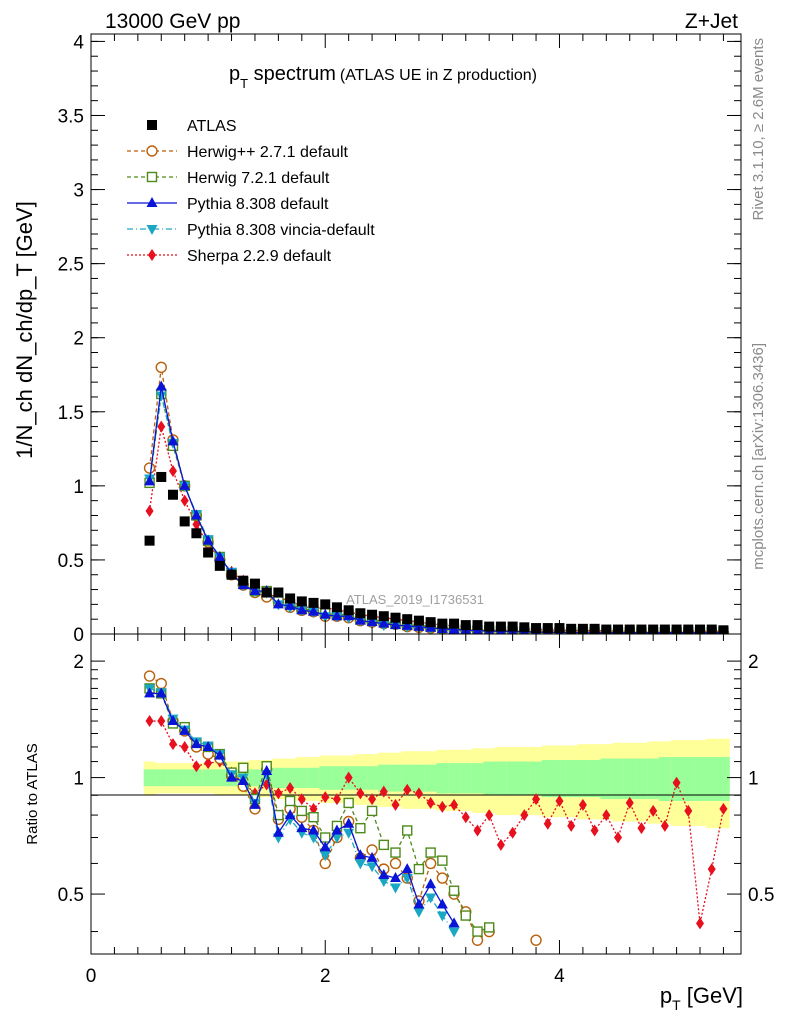  What do you see at coordinates (395, 863) in the screenshot?
I see `ratio-point-herwig-2-7-1-default` at bounding box center [395, 863].